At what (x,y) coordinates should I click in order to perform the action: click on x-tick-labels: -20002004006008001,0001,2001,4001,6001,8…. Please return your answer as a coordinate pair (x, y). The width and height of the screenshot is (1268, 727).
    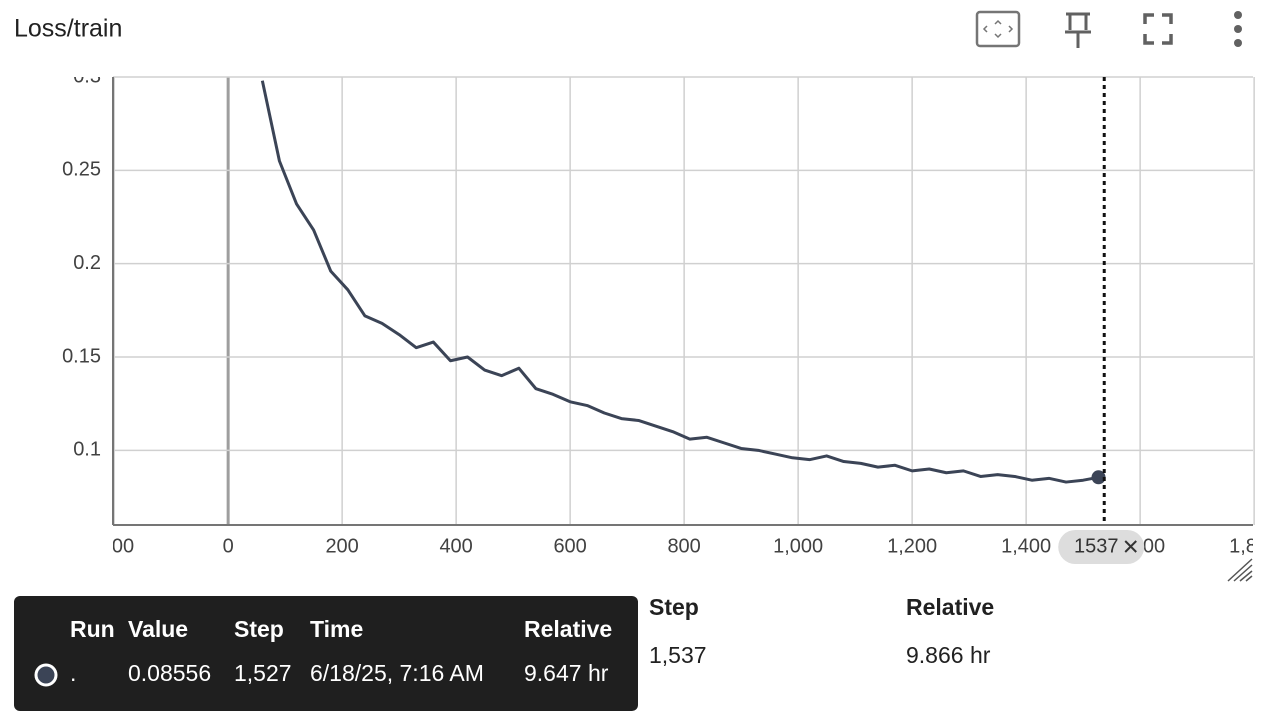
    Looking at the image, I should click on (681, 546).